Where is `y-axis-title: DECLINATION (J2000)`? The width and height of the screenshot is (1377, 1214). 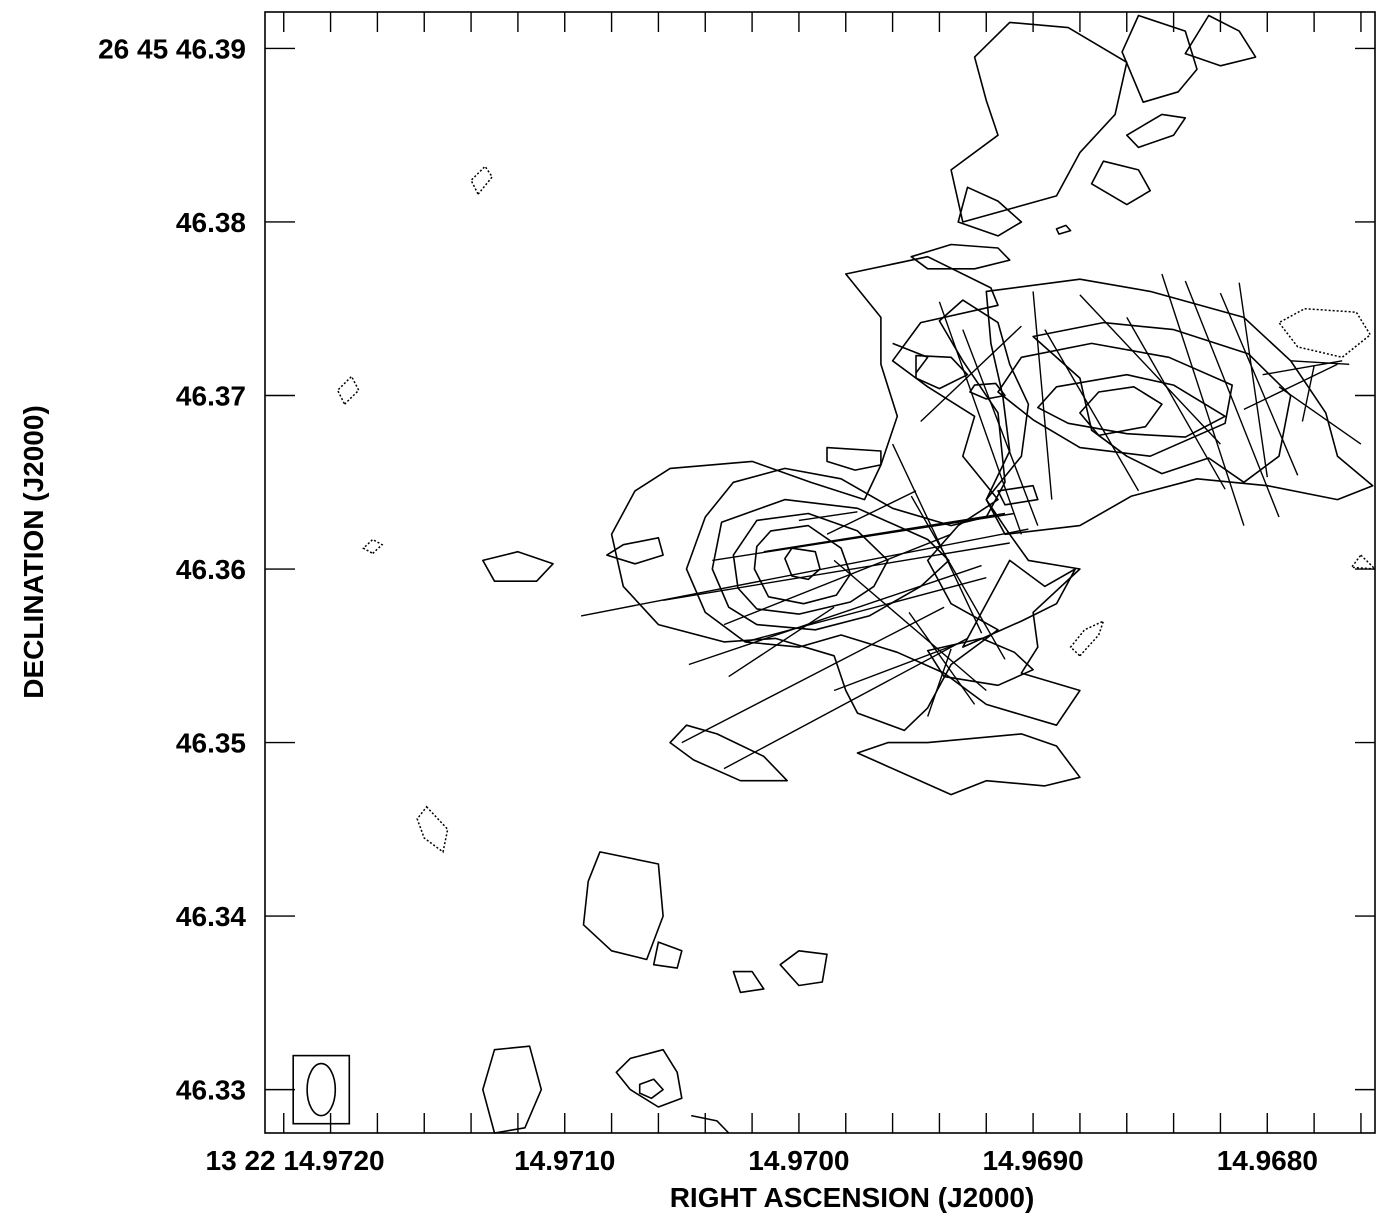 y-axis-title: DECLINATION (J2000) is located at coordinates (33, 552).